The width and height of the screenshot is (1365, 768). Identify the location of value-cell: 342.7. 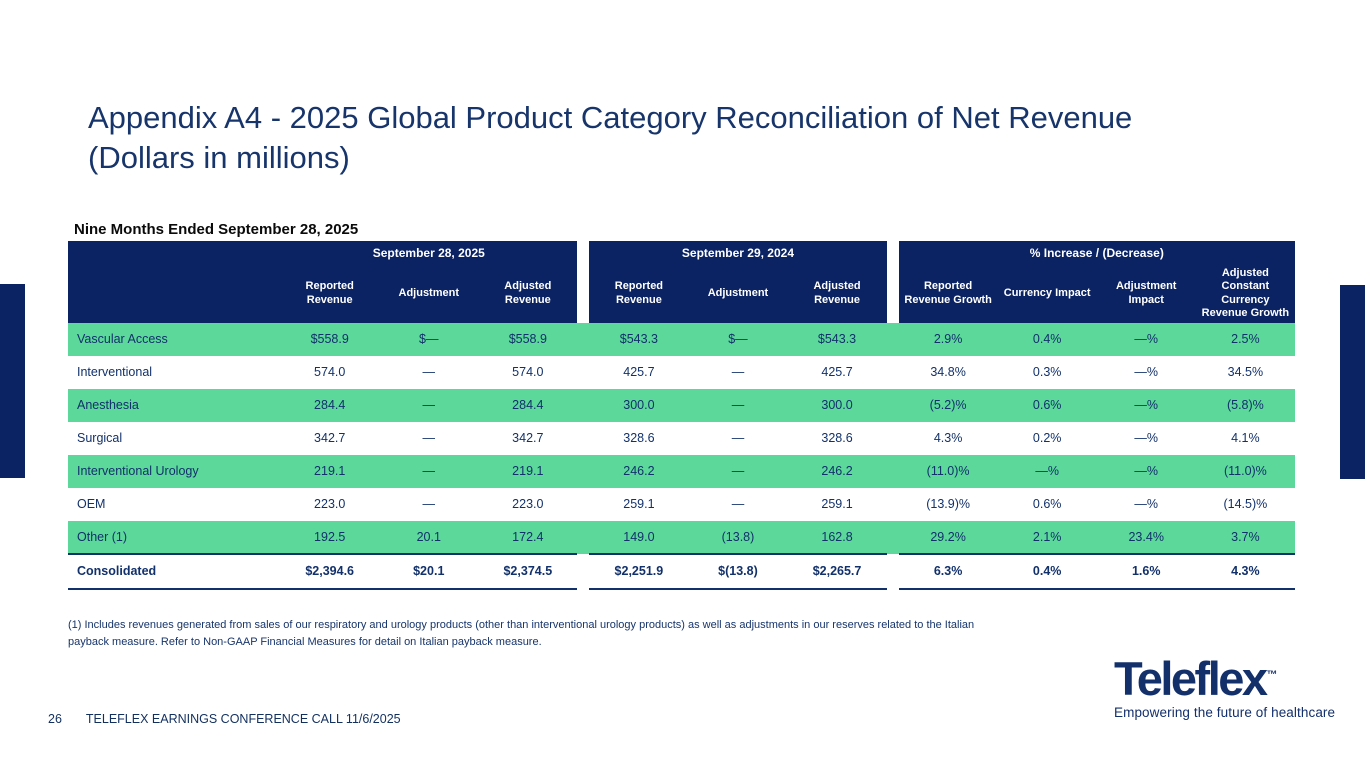
(330, 438).